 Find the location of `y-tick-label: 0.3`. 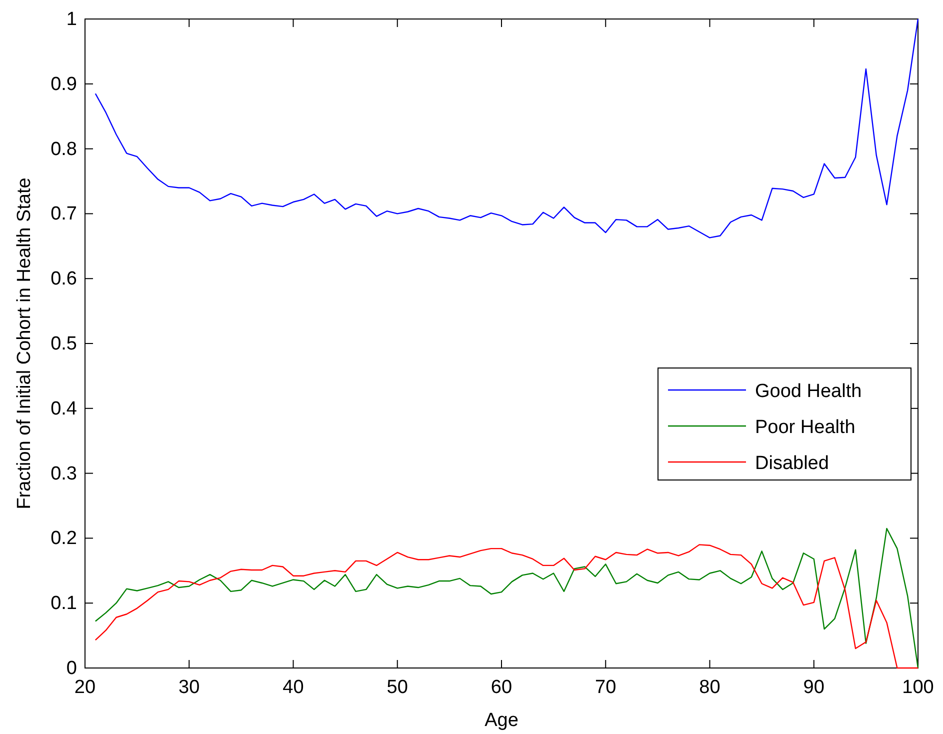

y-tick-label: 0.3 is located at coordinates (63, 473).